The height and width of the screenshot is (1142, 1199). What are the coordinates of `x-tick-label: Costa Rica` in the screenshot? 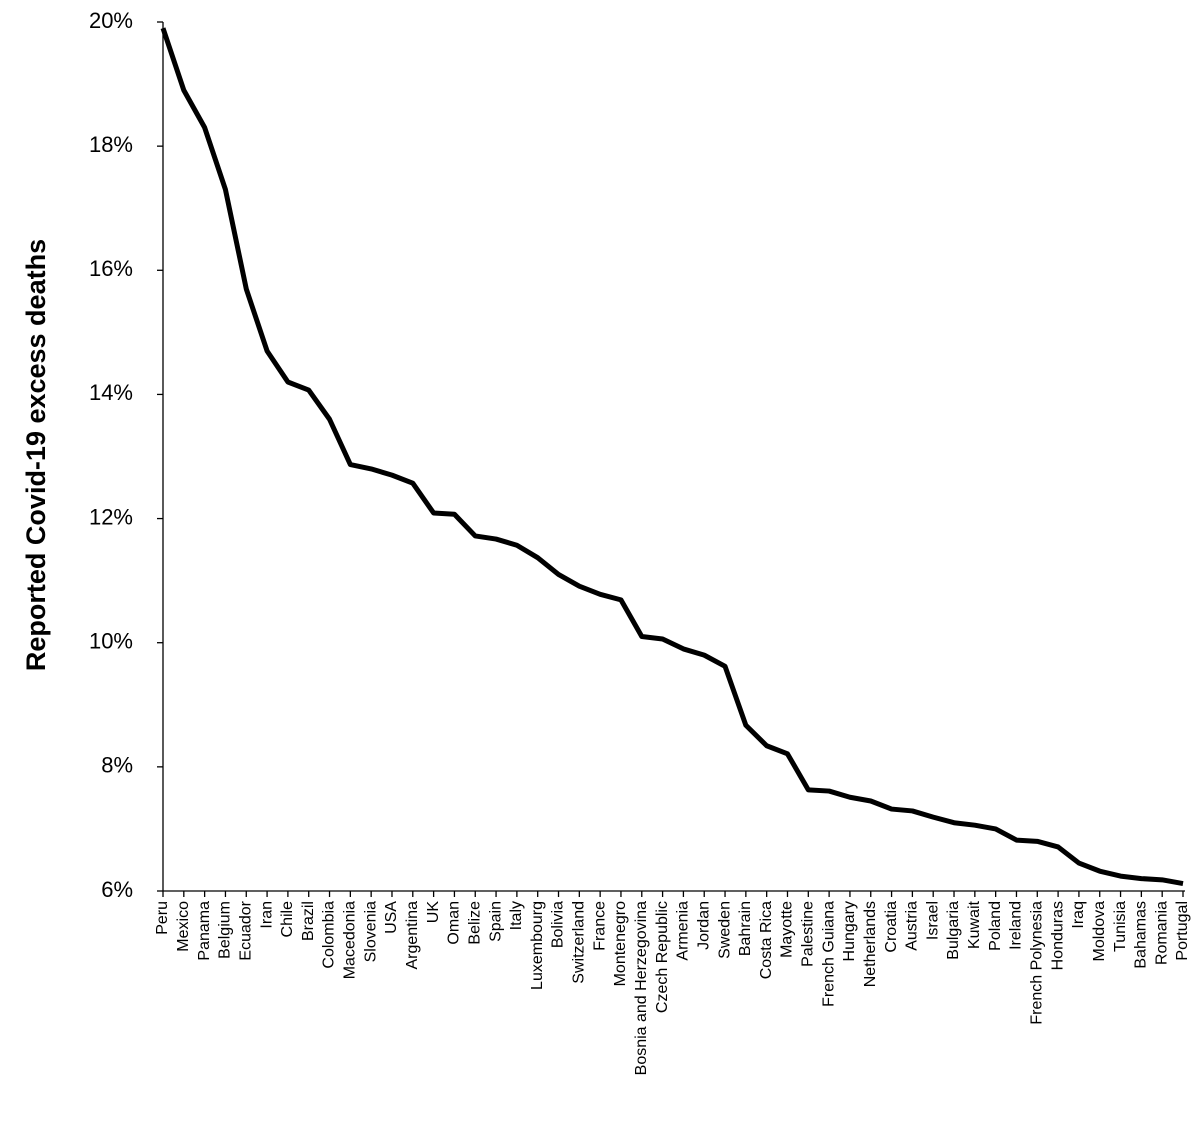 It's located at (766, 940).